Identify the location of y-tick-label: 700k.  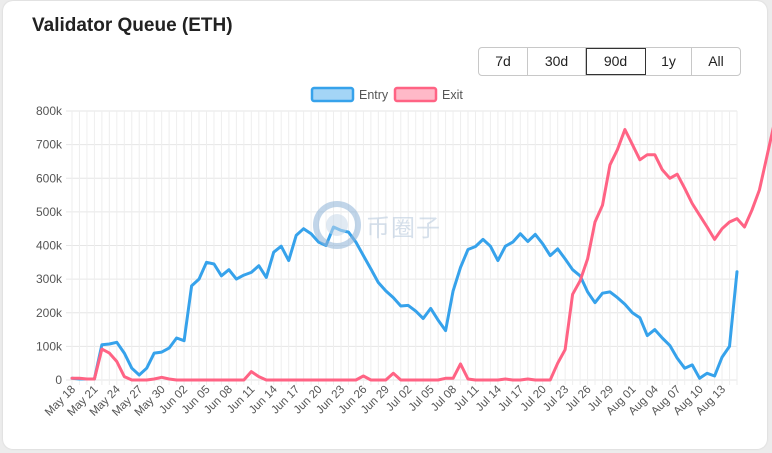
(49, 145).